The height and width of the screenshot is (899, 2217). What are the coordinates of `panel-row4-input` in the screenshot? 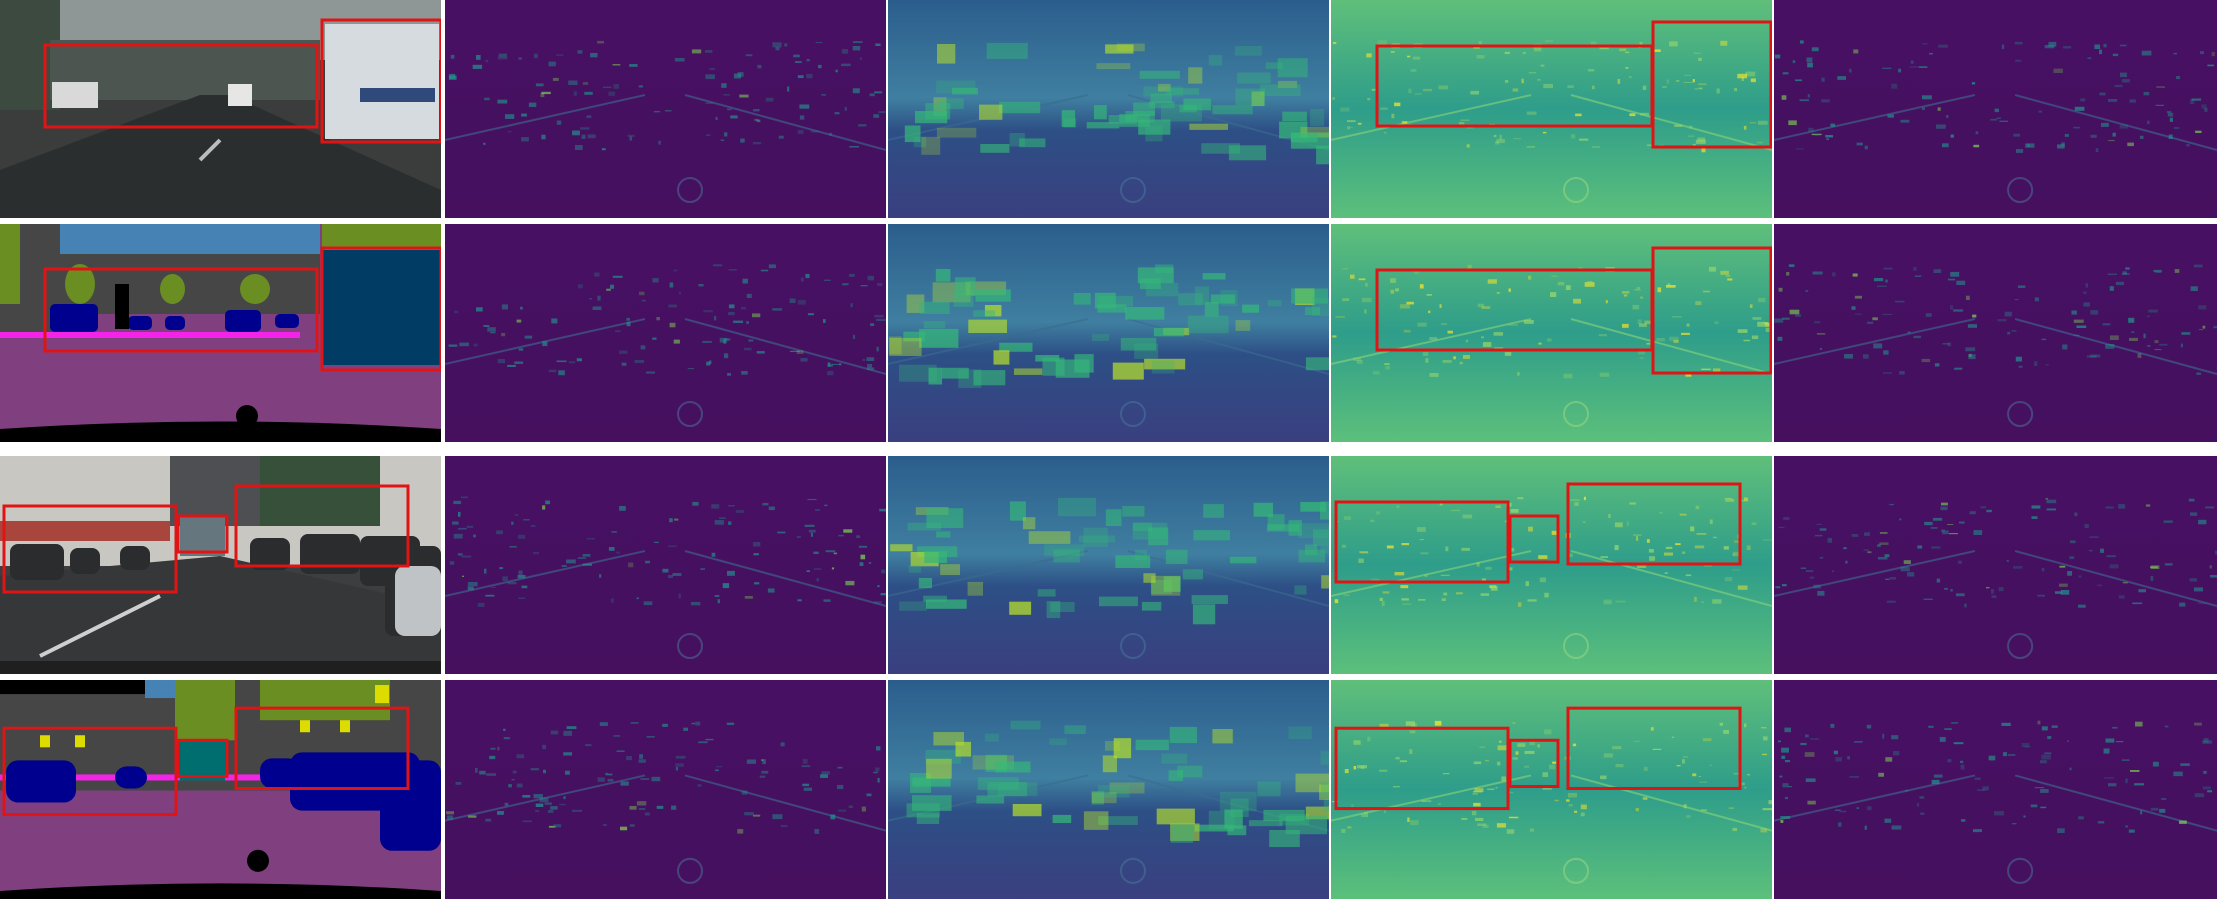 It's located at (220, 789).